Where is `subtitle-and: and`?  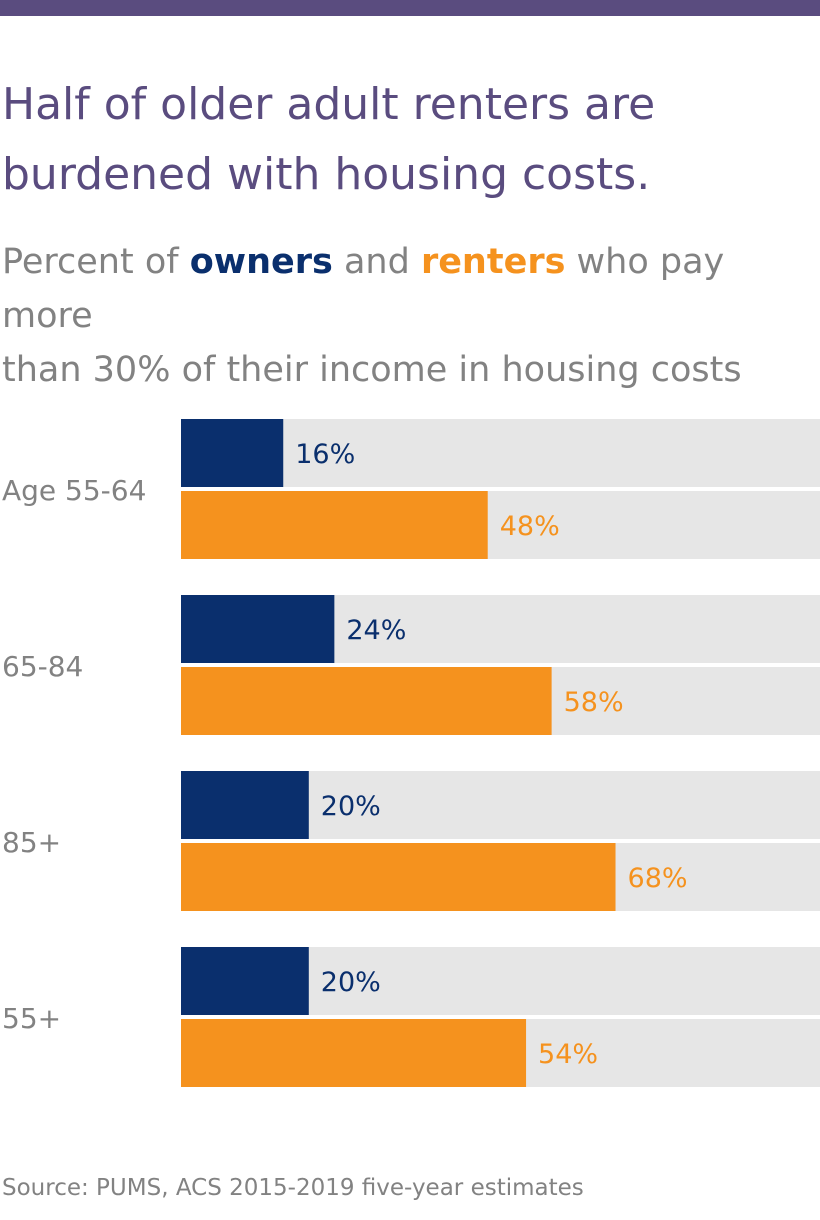
subtitle-and: and is located at coordinates (376, 262).